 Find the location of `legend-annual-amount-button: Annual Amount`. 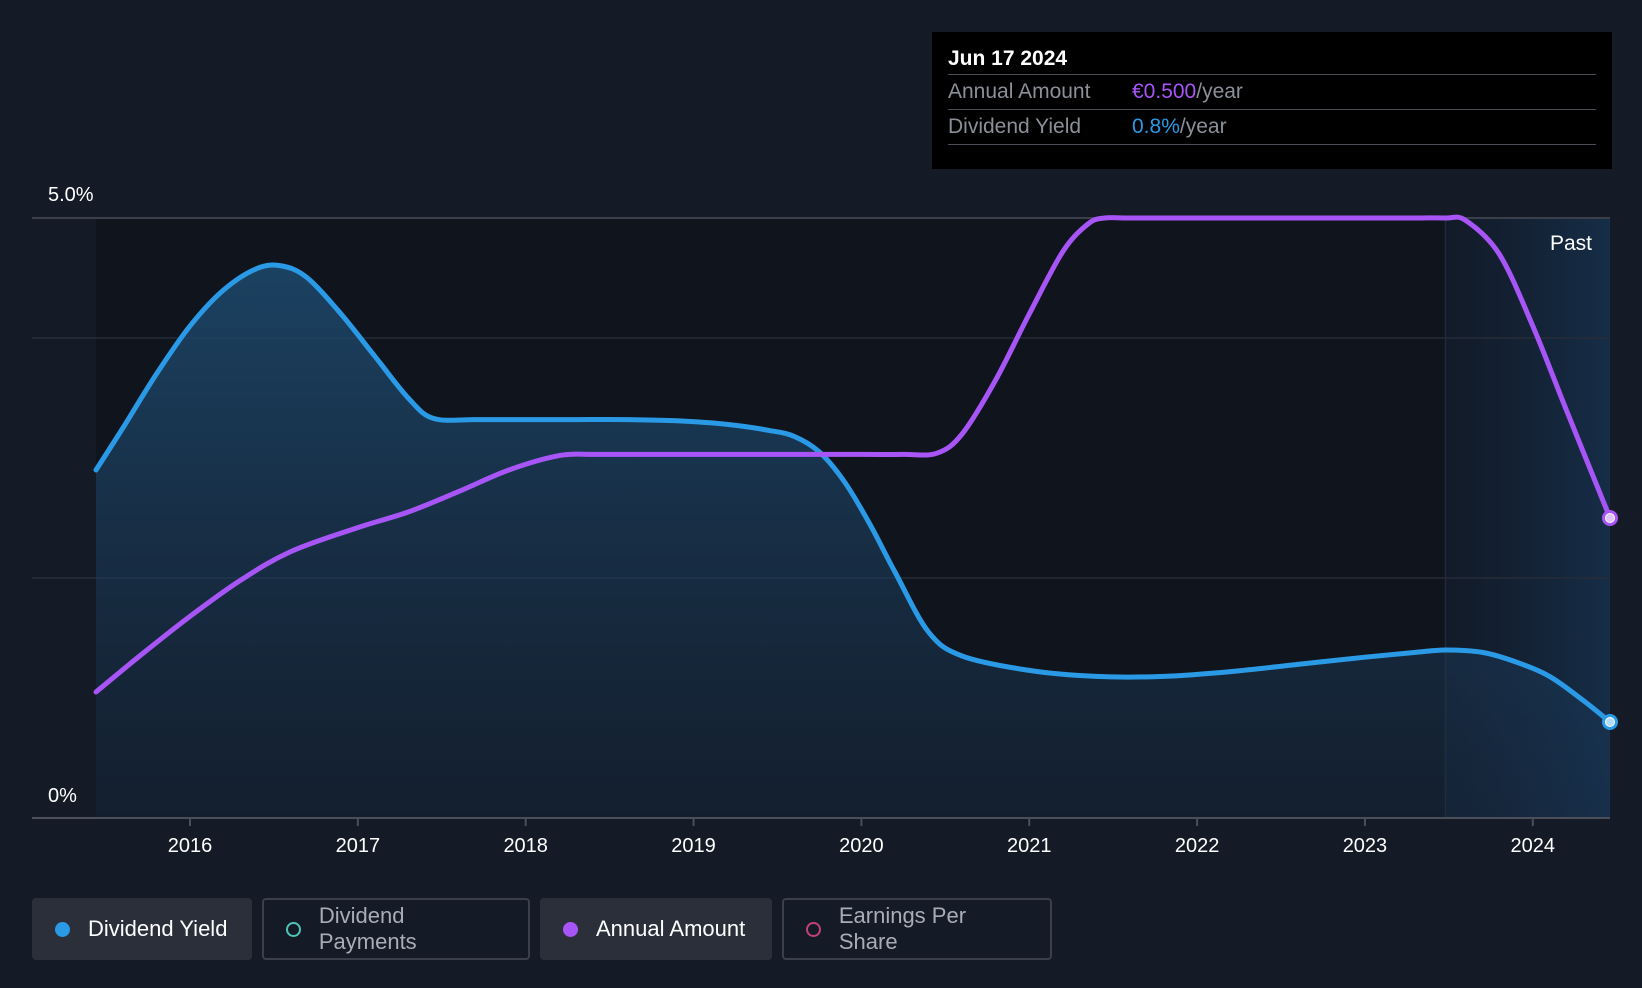

legend-annual-amount-button: Annual Amount is located at coordinates (656, 929).